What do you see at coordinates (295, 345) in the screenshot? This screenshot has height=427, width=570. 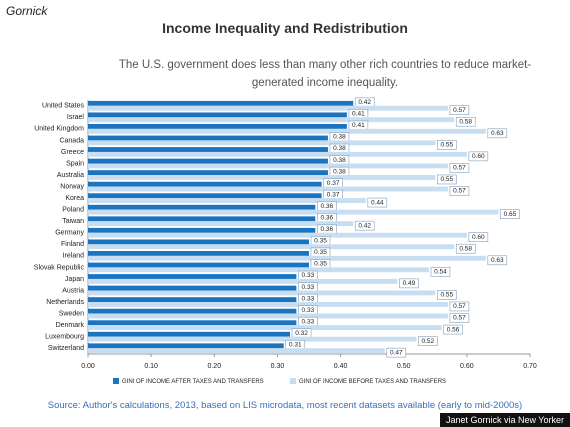 I see `value-label: 0.31` at bounding box center [295, 345].